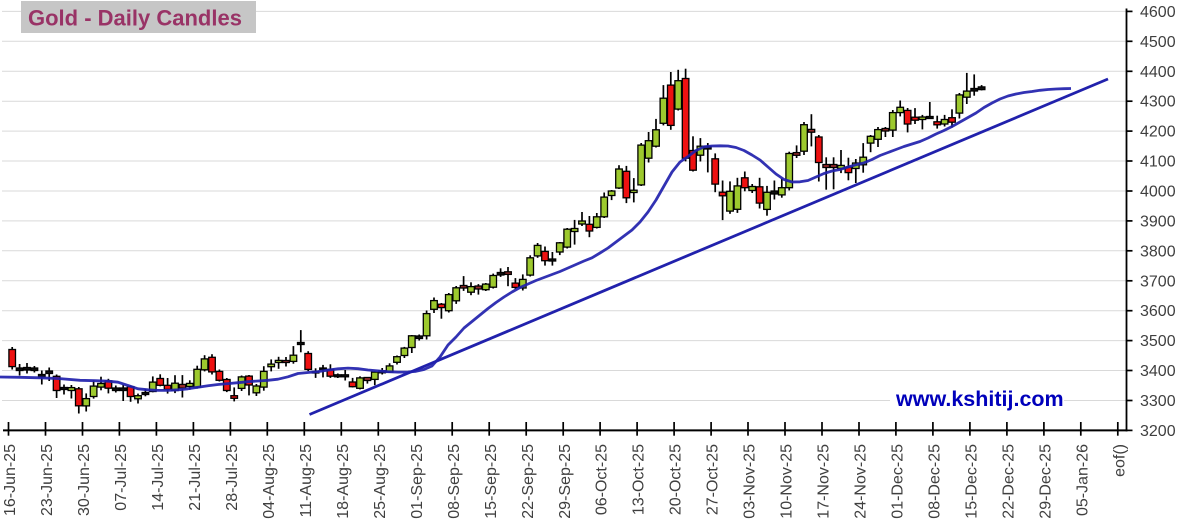  What do you see at coordinates (1158, 341) in the screenshot?
I see `svg-text: 3500` at bounding box center [1158, 341].